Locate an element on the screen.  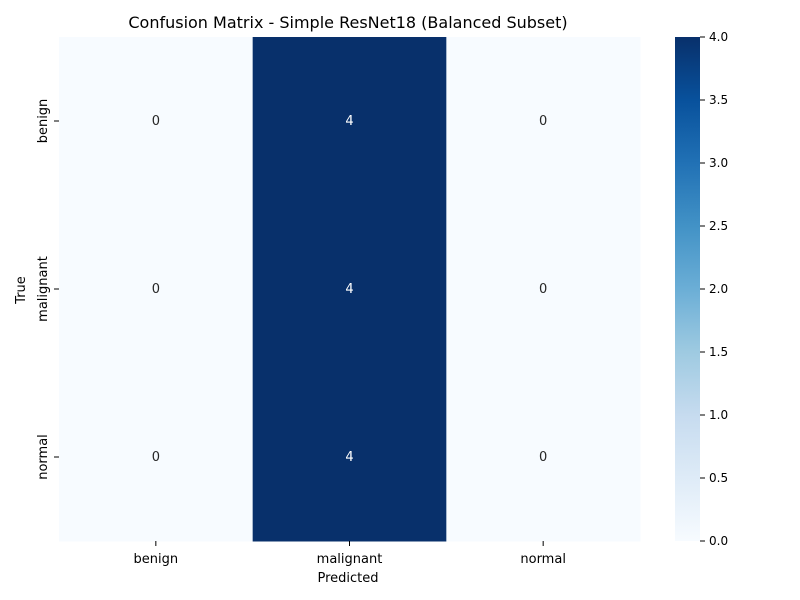
colorbar-tick-label: 1.5 is located at coordinates (718, 352).